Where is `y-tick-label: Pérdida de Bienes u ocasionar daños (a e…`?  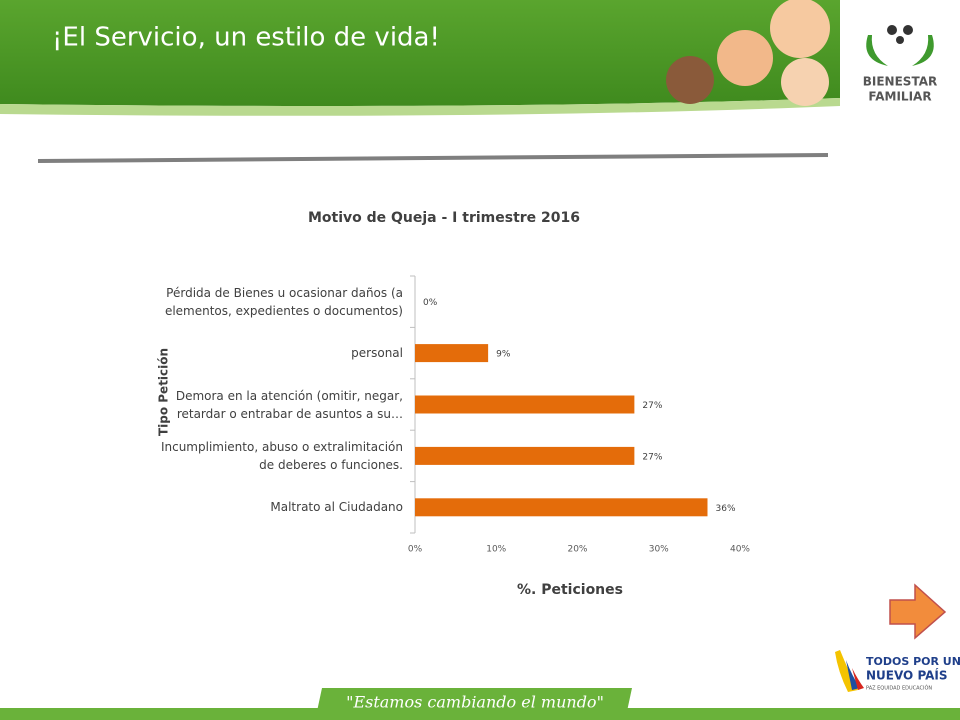
y-tick-label: Pérdida de Bienes u ocasionar daños (a e… is located at coordinates (283, 301).